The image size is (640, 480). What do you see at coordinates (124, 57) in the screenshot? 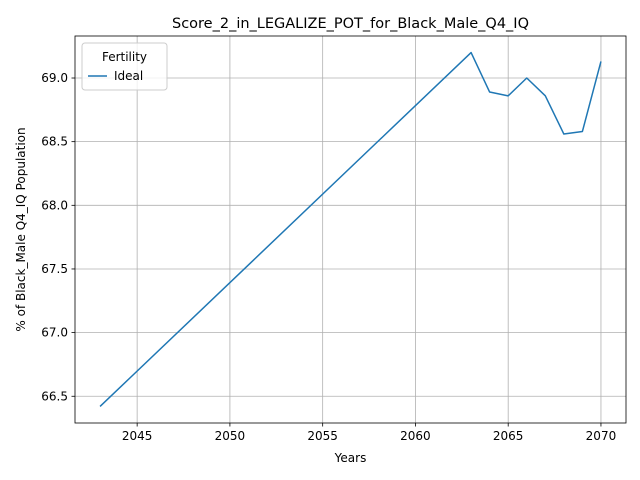
I see `legend-title: Fertility` at bounding box center [124, 57].